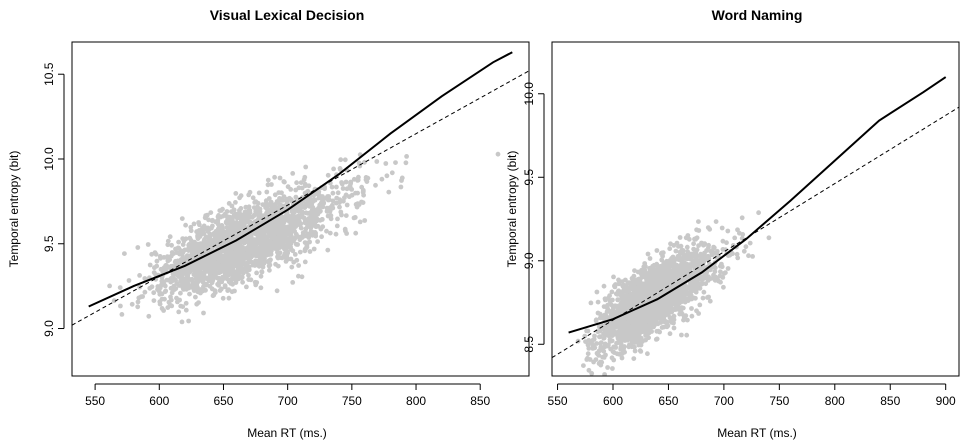  What do you see at coordinates (287, 433) in the screenshot?
I see `x-axis-label: Mean RT (ms.)` at bounding box center [287, 433].